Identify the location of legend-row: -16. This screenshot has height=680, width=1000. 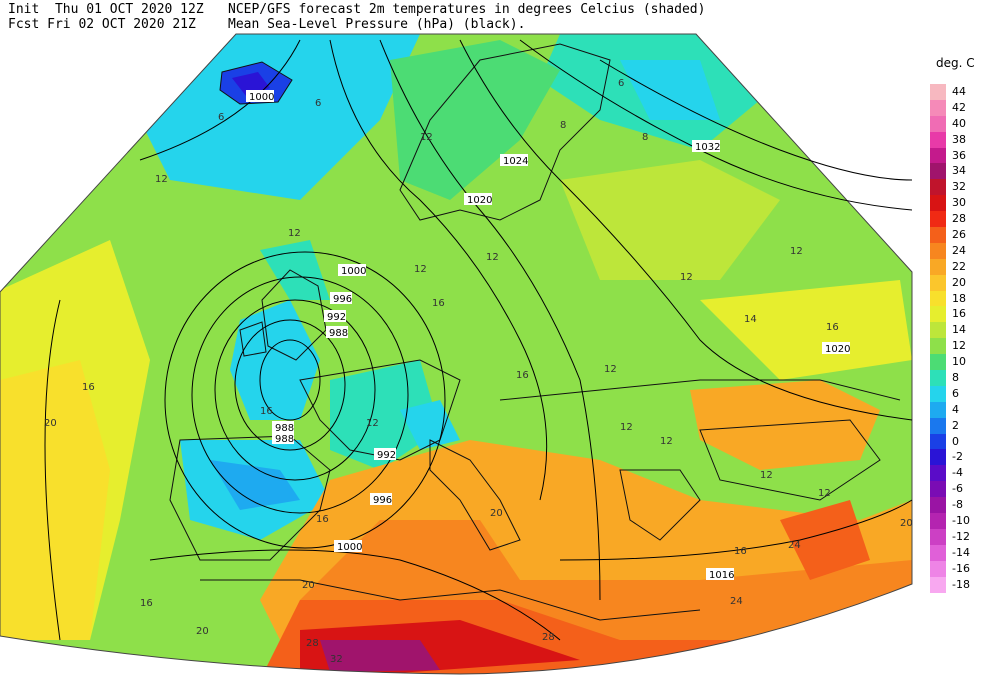
(963, 568).